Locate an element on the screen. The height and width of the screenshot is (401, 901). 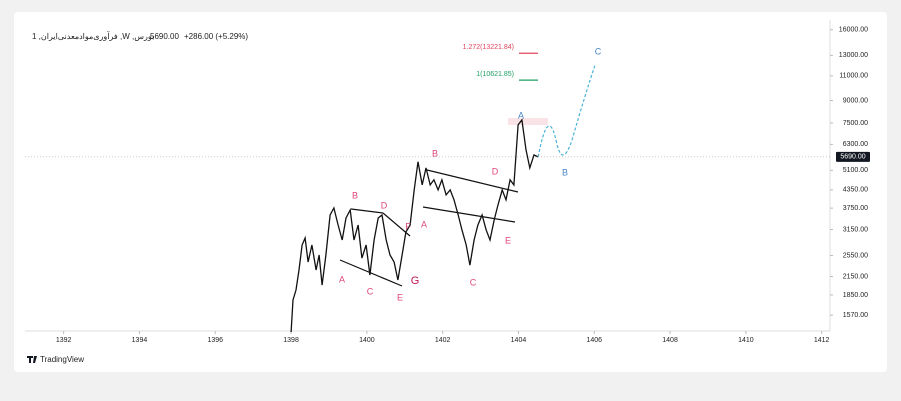
x-tick-label: 1410 is located at coordinates (746, 340).